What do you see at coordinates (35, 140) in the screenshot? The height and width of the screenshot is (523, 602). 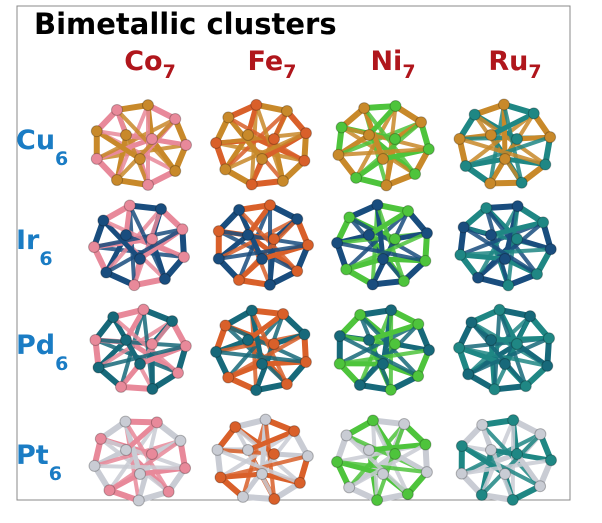 I see `element: Cu` at bounding box center [35, 140].